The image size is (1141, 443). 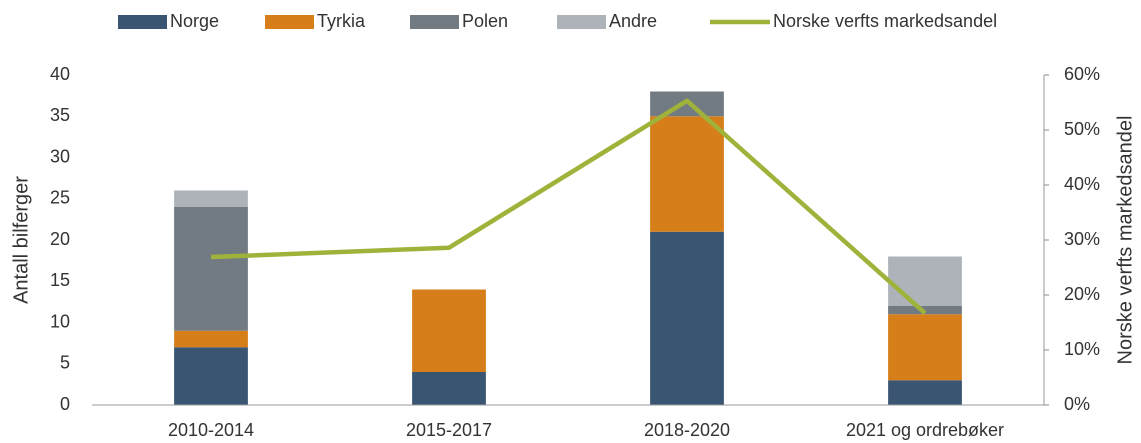 I want to click on y-tick-label: 15, so click(x=60, y=280).